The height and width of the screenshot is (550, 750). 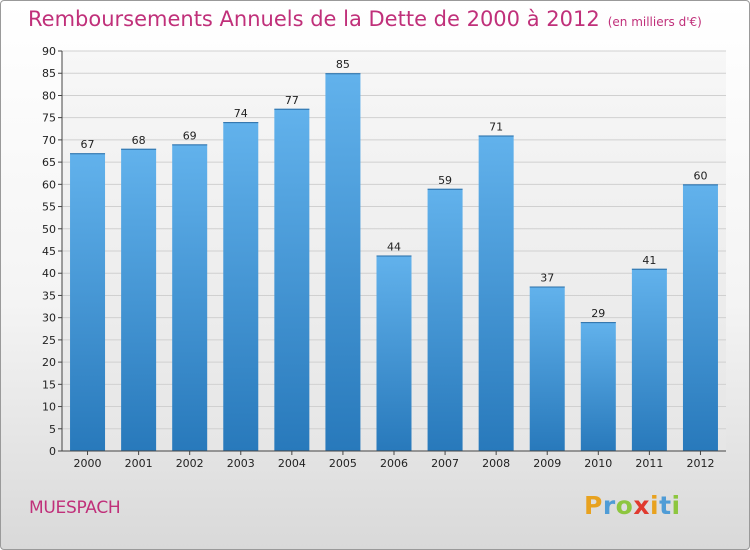 What do you see at coordinates (49, 162) in the screenshot?
I see `y-tick-label: 65` at bounding box center [49, 162].